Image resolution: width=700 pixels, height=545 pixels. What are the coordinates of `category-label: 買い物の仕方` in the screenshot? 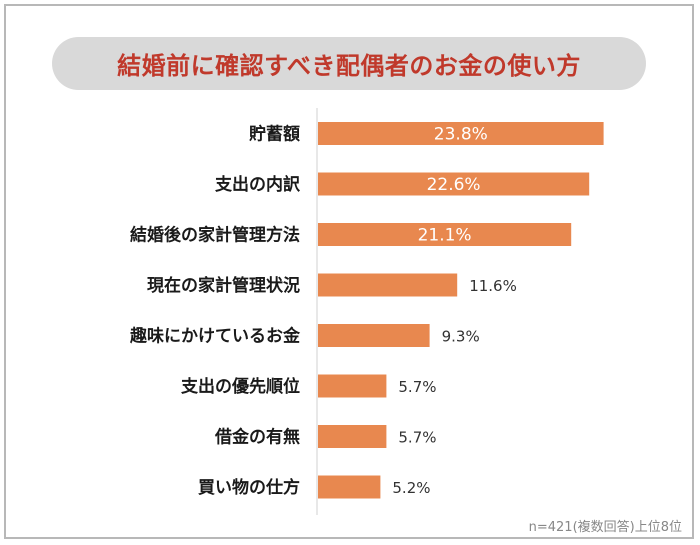 It's located at (249, 487).